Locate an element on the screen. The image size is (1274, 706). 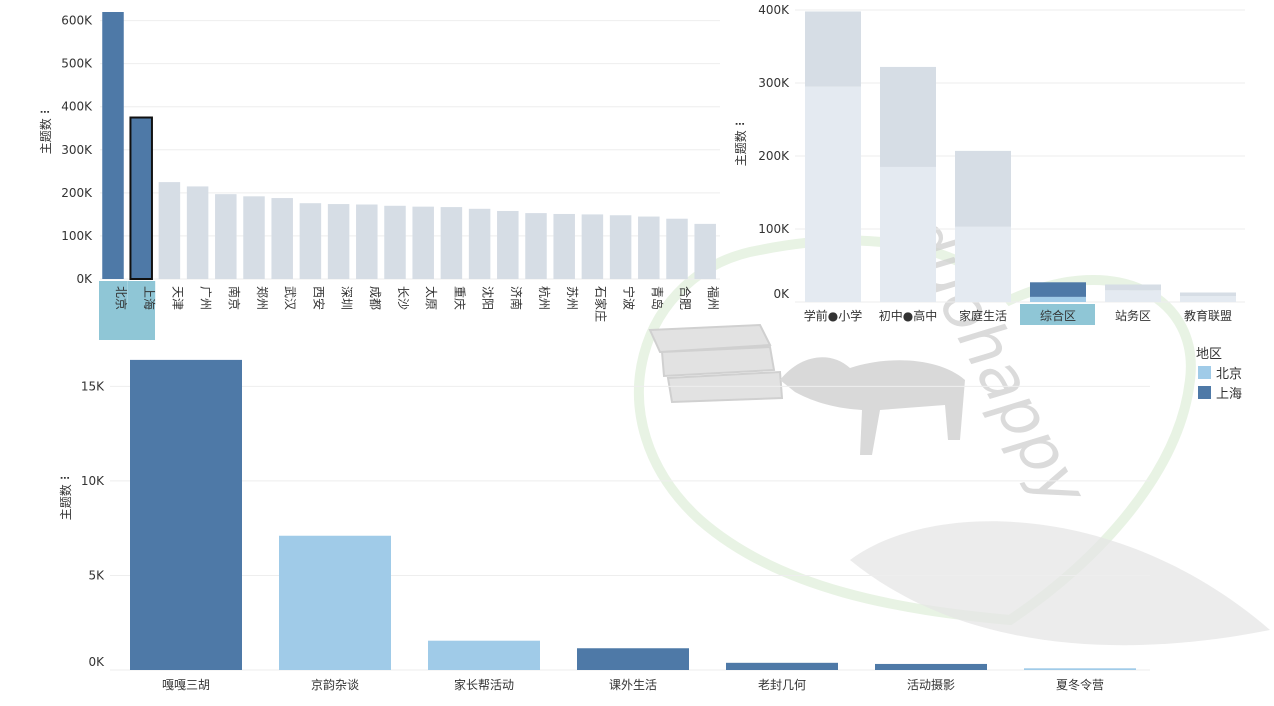
city-category-label: 青岛 is located at coordinates (657, 298).